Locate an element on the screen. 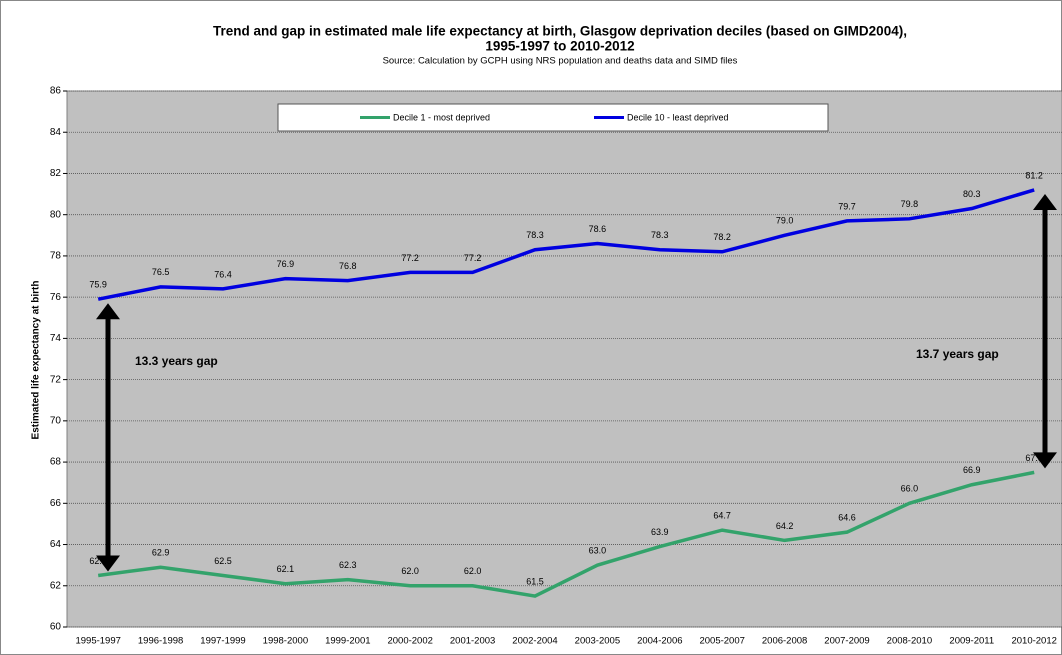 The width and height of the screenshot is (1062, 655). data-label: 64.7 is located at coordinates (722, 515).